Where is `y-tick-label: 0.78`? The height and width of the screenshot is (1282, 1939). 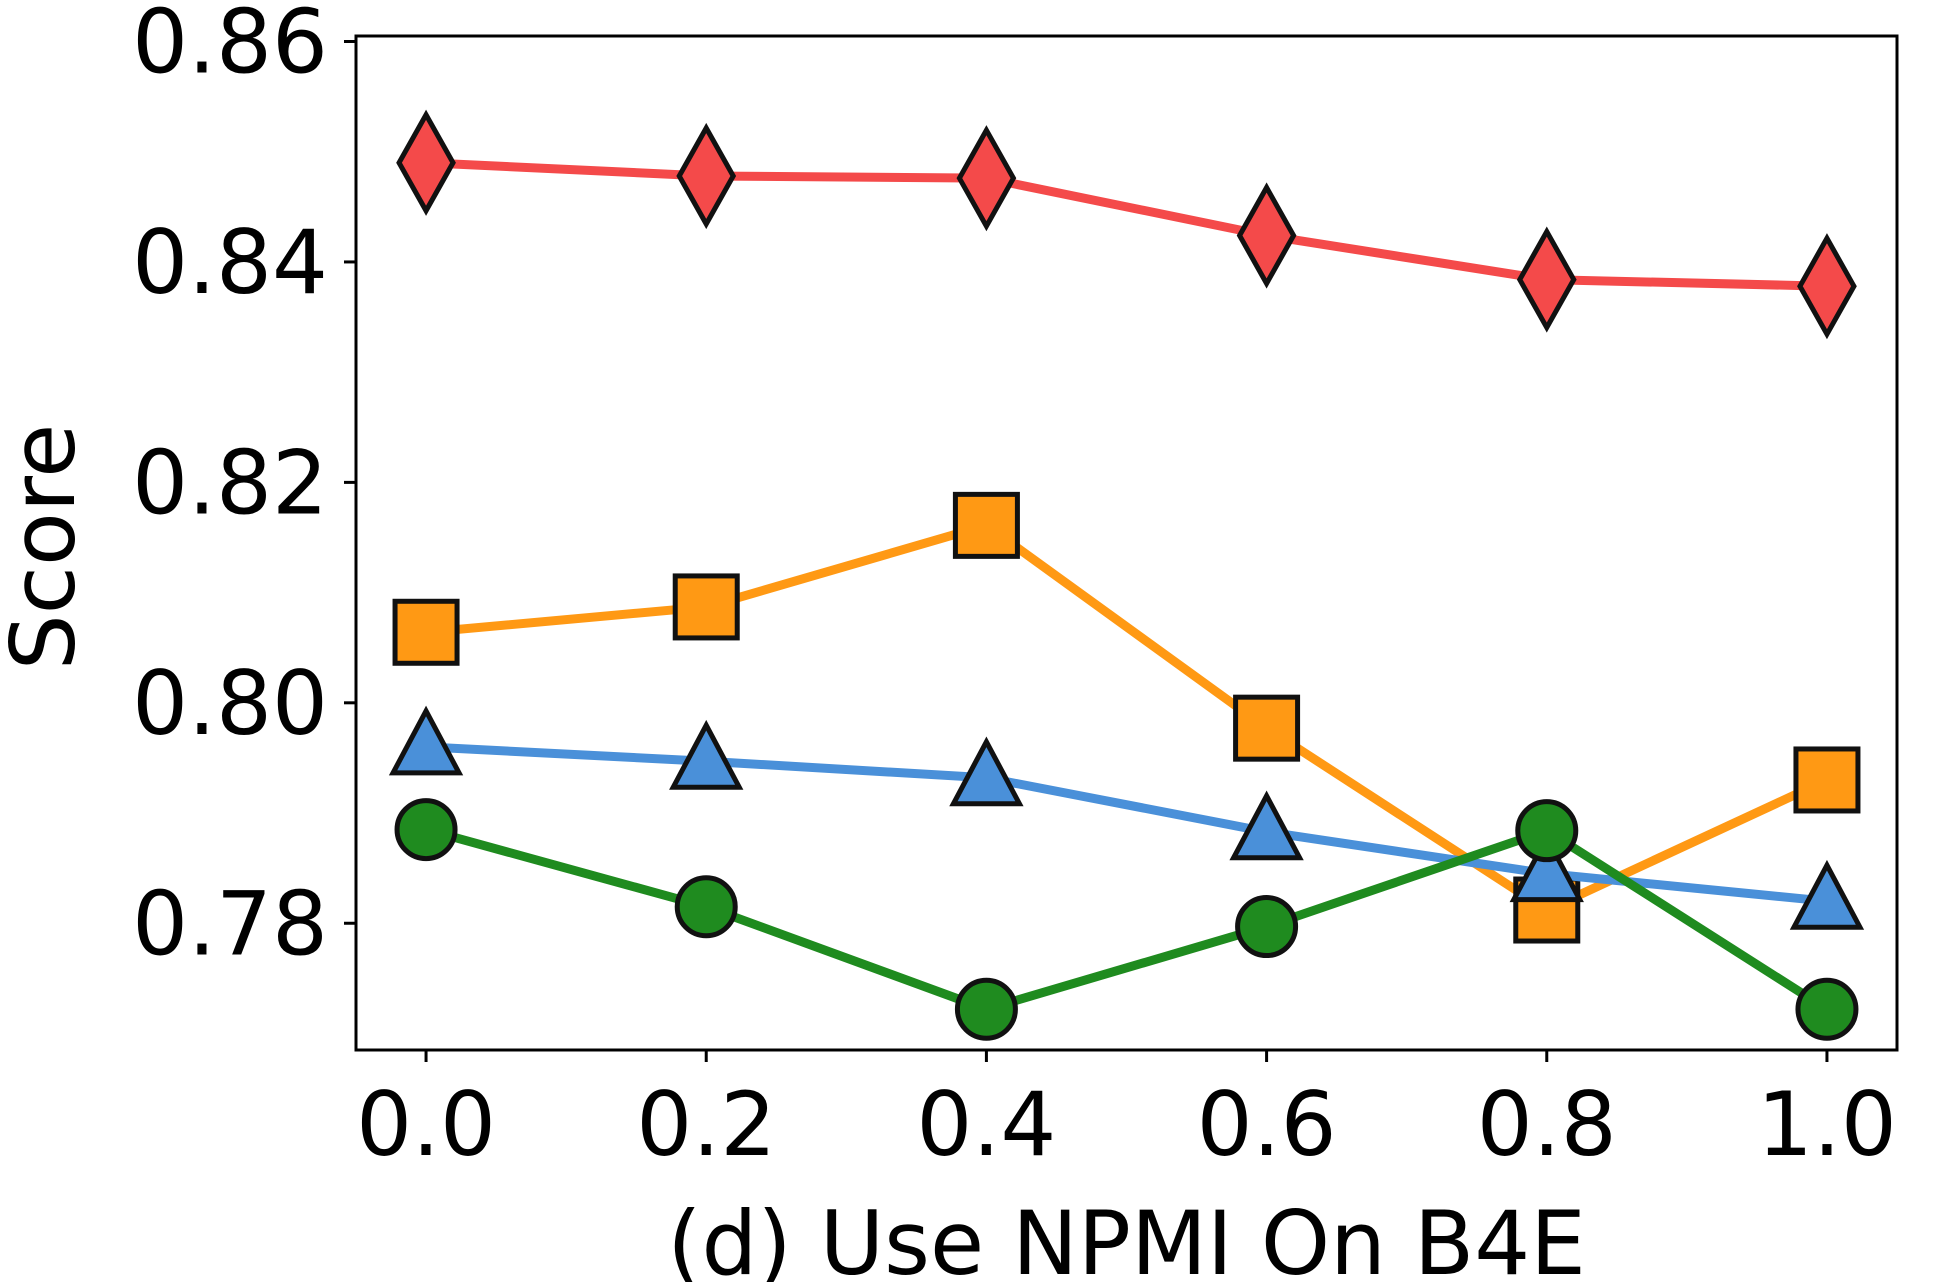
y-tick-label: 0.78 is located at coordinates (230, 923).